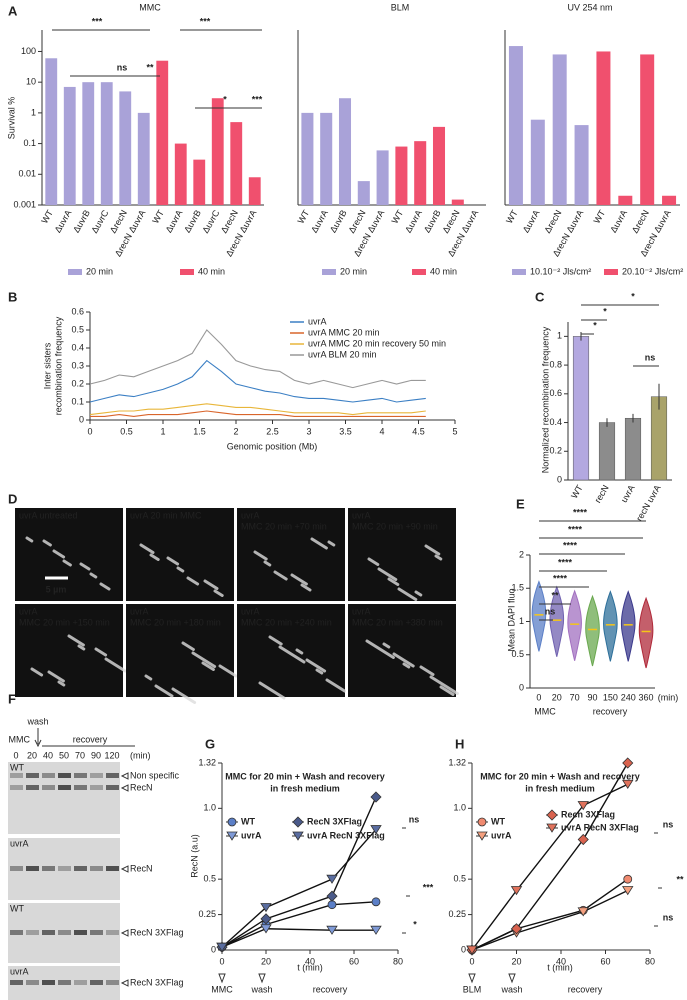 This screenshot has width=687, height=1000. Describe the element at coordinates (77, 347) in the screenshot. I see `y-tick-label: 0.4` at that location.